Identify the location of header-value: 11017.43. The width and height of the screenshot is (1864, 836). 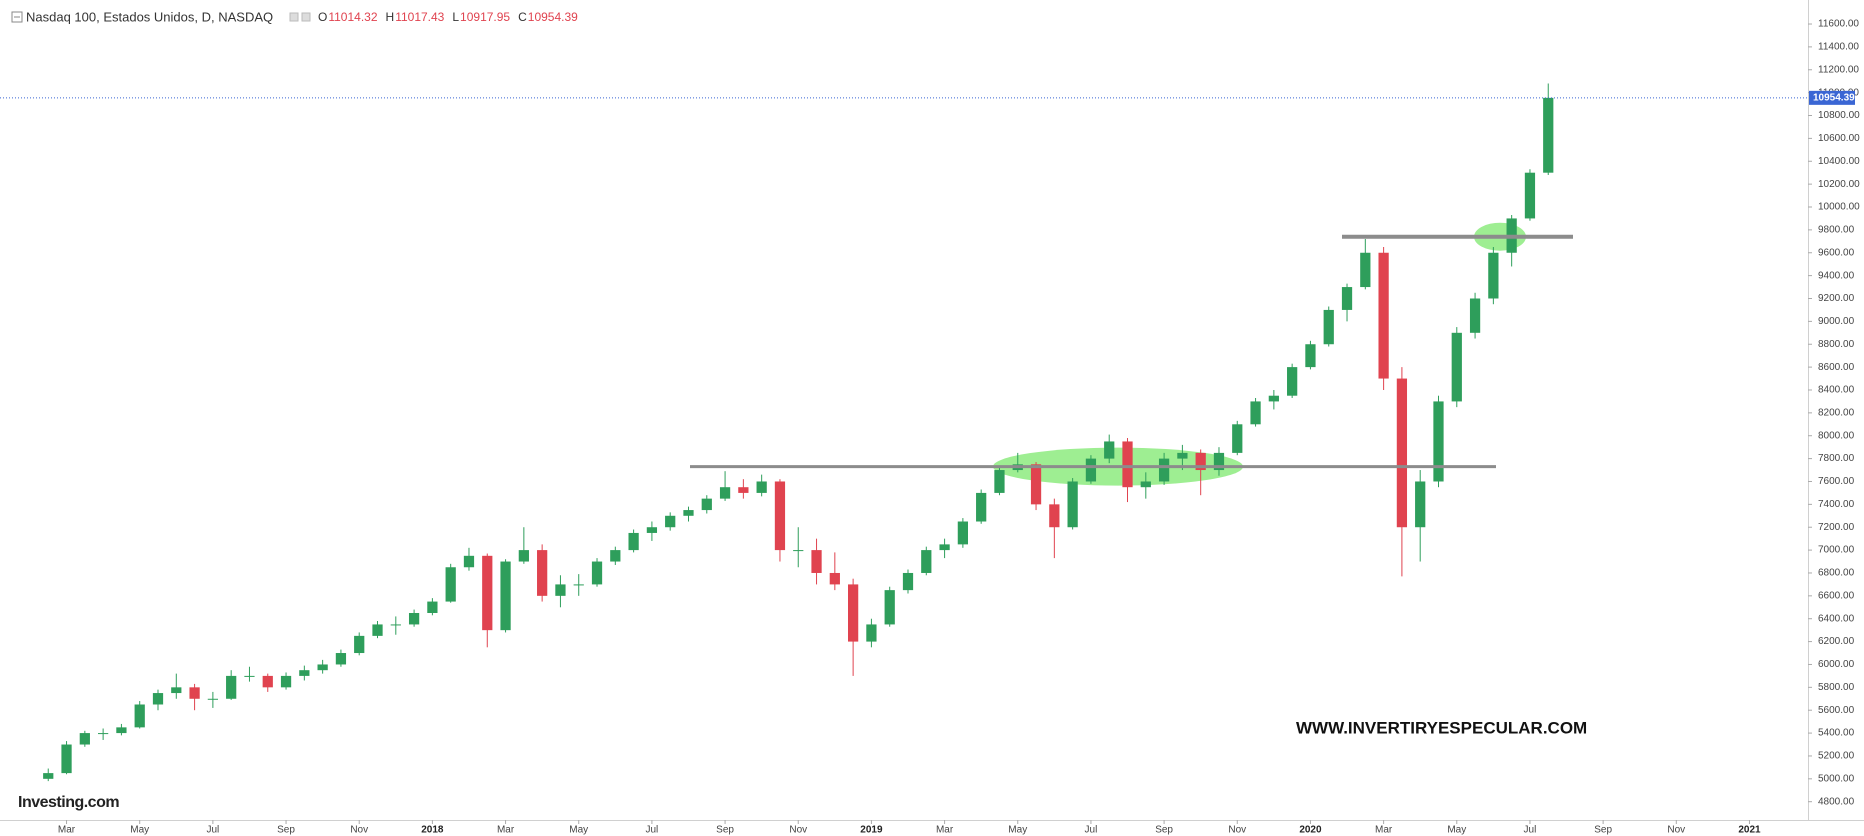
(419, 17).